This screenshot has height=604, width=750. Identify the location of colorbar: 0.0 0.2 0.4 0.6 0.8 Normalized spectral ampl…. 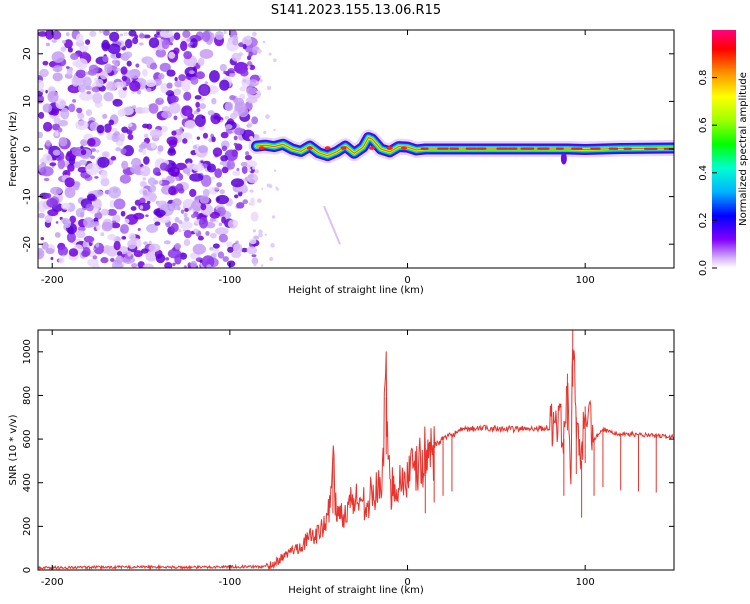
(723, 153).